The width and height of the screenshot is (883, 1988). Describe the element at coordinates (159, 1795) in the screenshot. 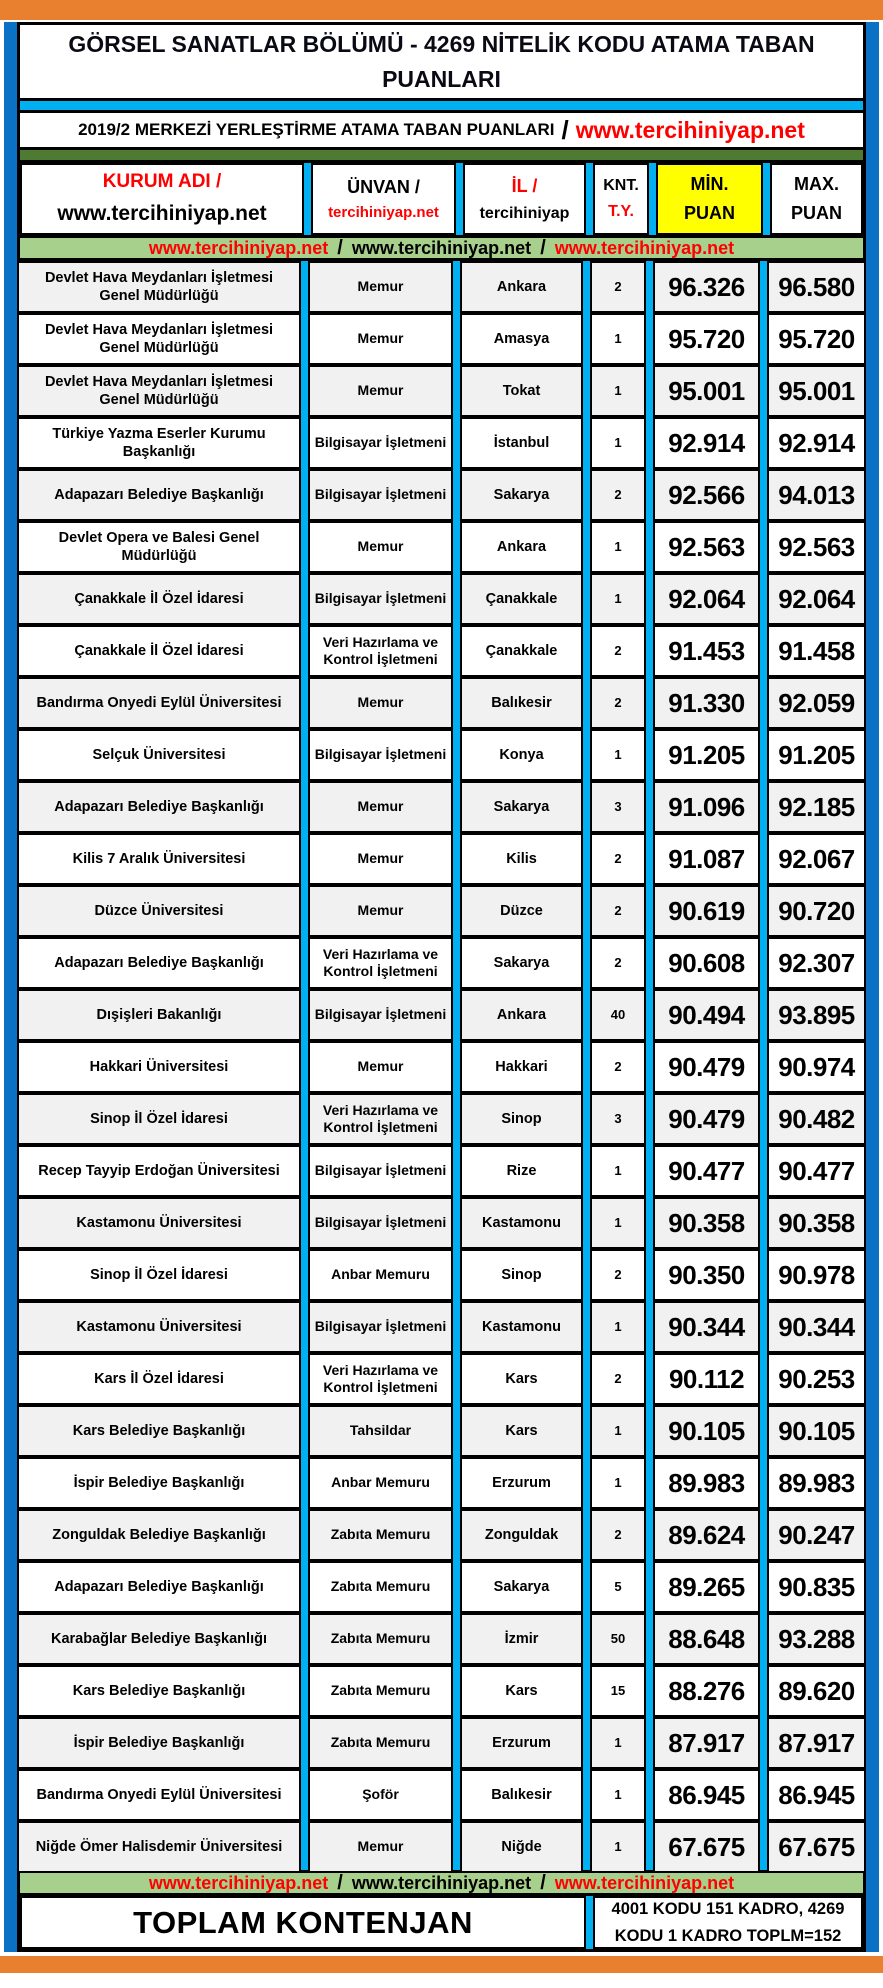

I see `cell-kurum-adi: Bandırma Onyedi Eylül Üniversitesi` at that location.